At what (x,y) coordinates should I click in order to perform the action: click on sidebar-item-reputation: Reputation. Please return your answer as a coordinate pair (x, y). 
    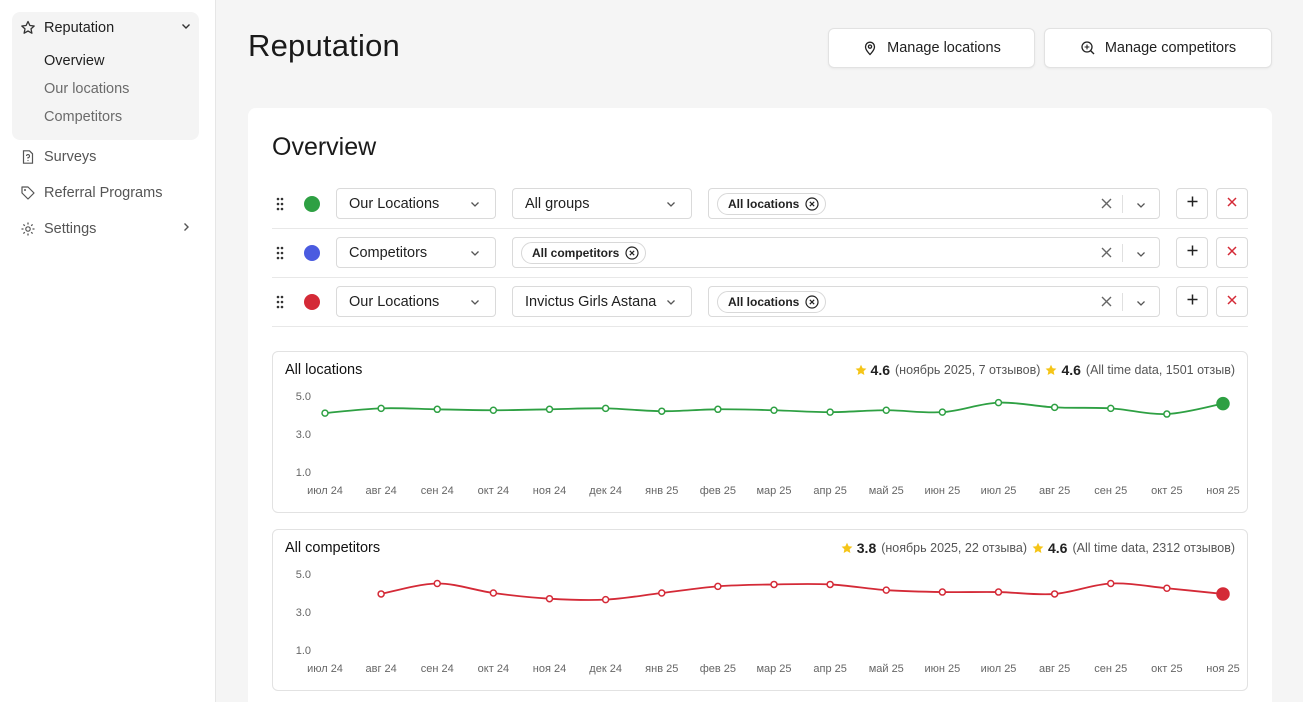
    Looking at the image, I should click on (106, 28).